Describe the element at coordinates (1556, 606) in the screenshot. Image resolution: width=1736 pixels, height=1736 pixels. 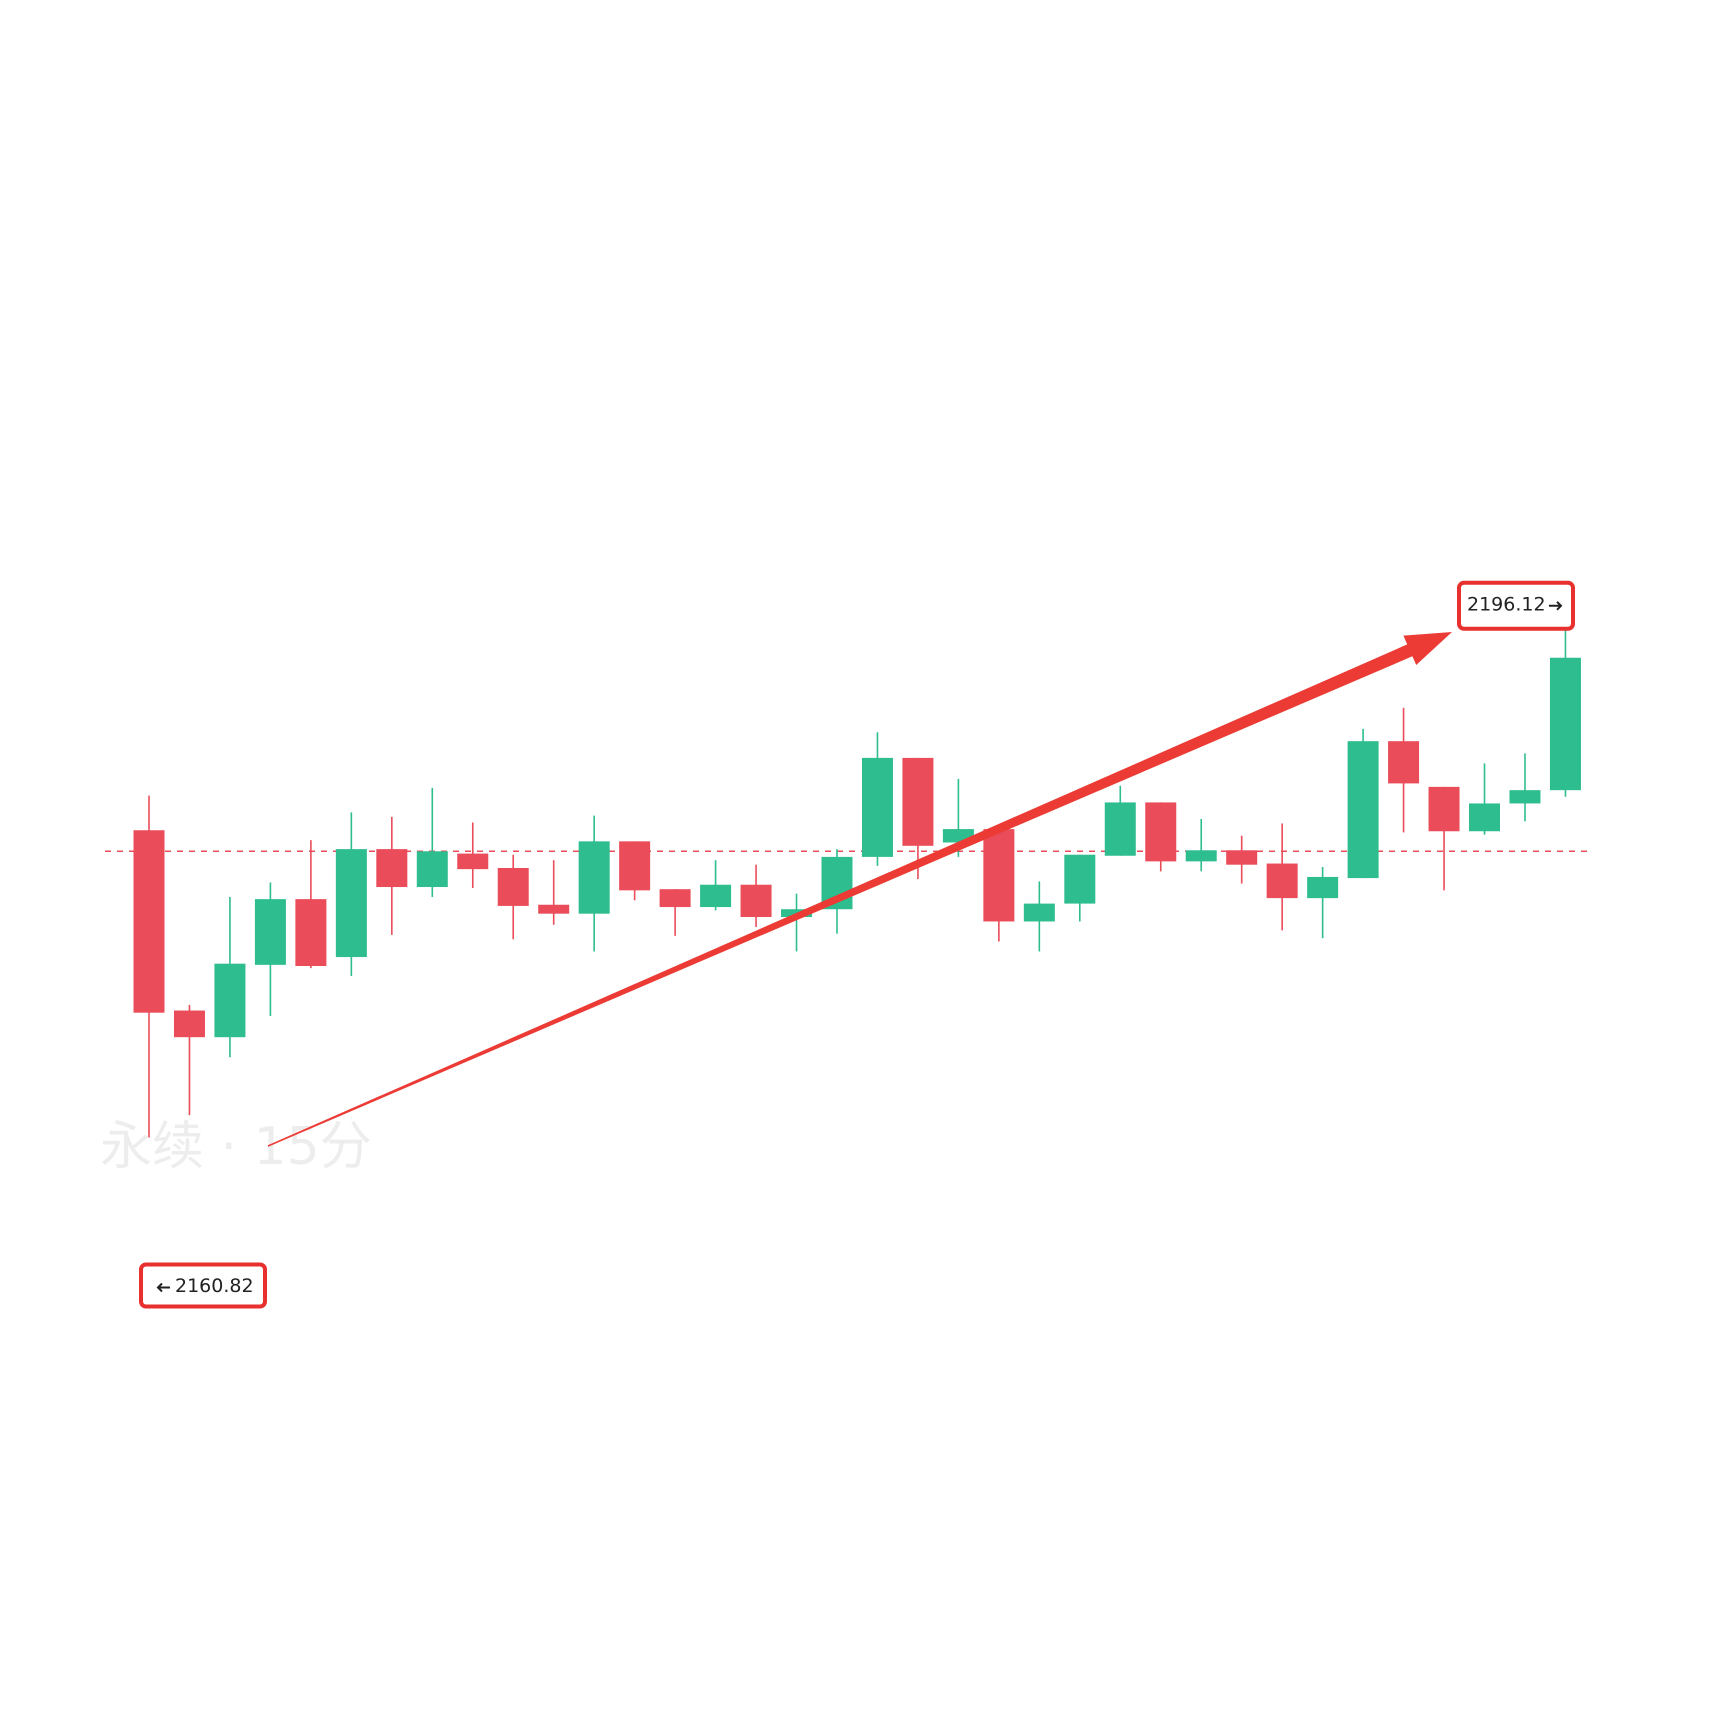
I see `high-label-arrow` at that location.